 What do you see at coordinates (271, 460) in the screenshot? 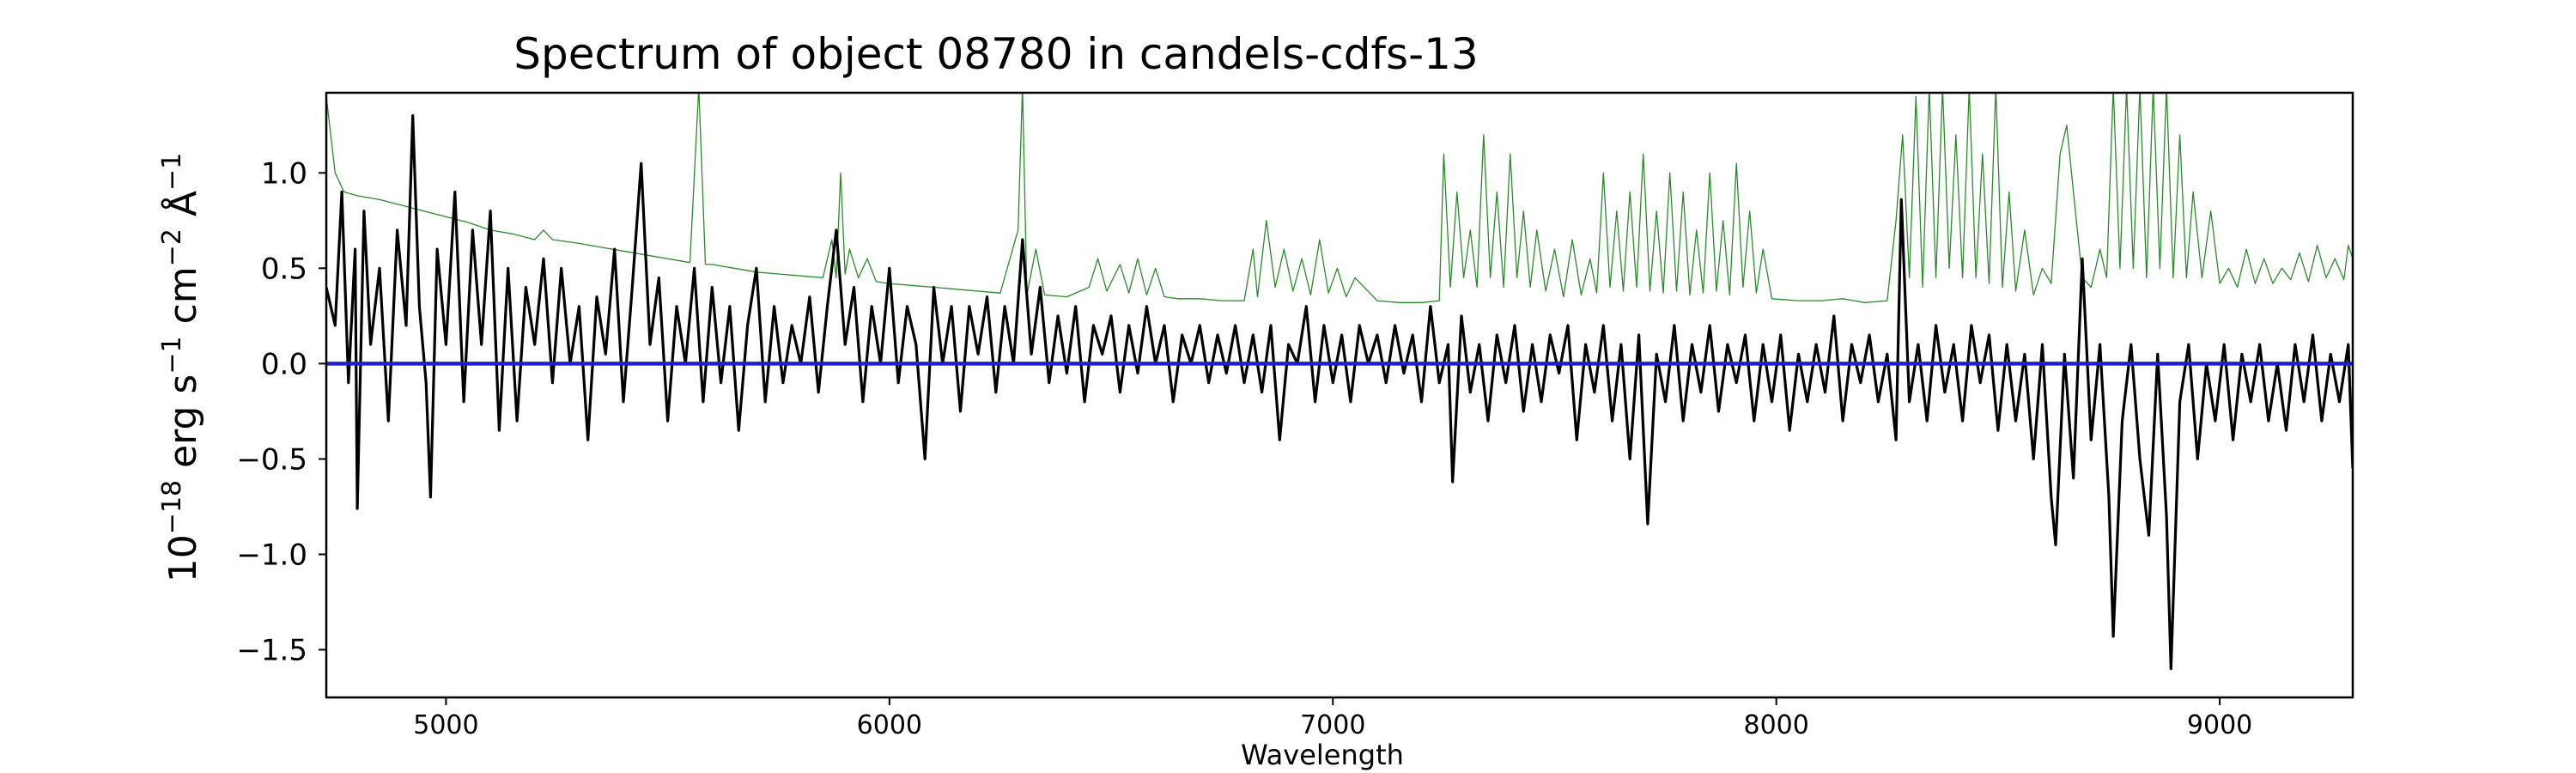
I see `y-tick-label: −0.5` at bounding box center [271, 460].